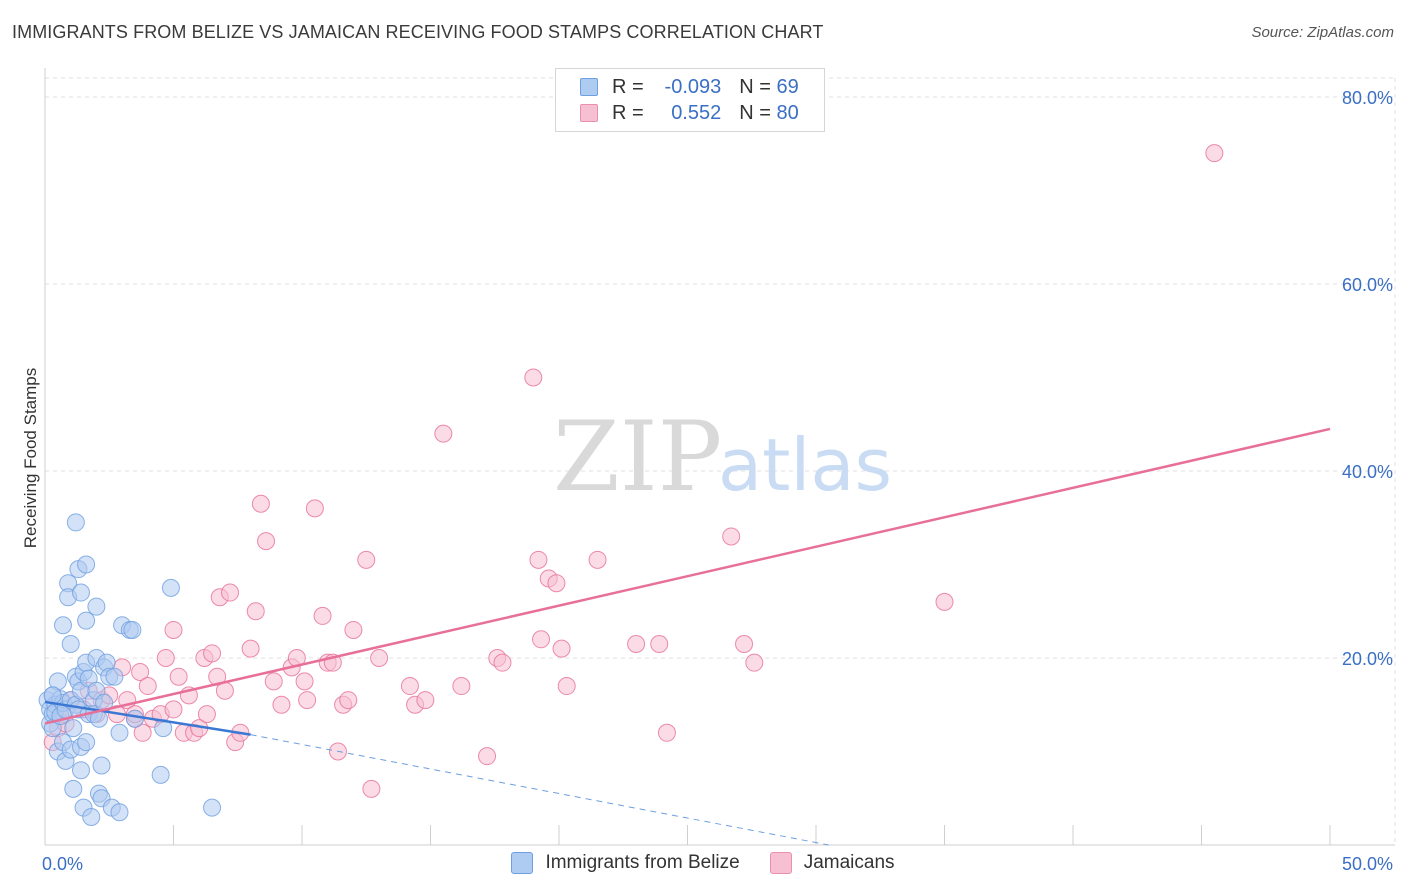 The height and width of the screenshot is (892, 1406). What do you see at coordinates (30, 458) in the screenshot?
I see `y-axis-label: Receiving Food Stamps` at bounding box center [30, 458].